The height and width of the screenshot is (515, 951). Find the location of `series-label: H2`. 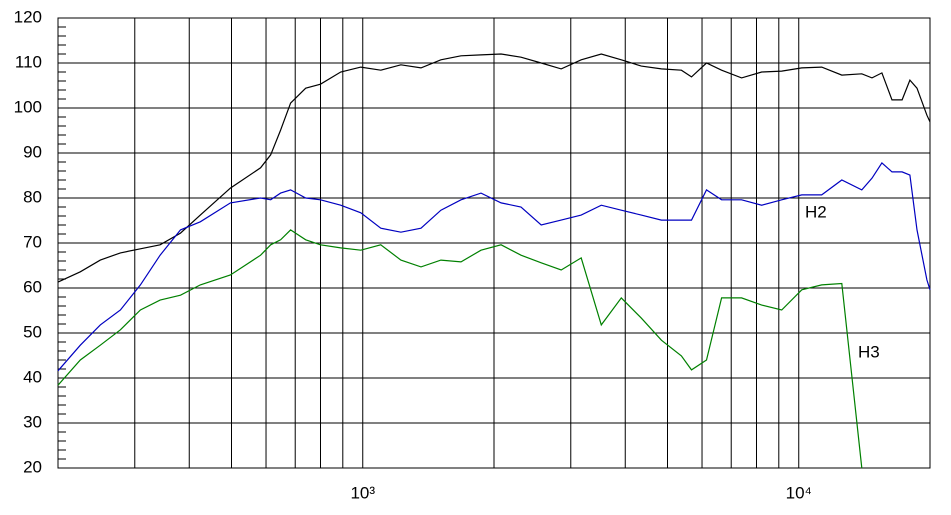

series-label: H2 is located at coordinates (816, 211).